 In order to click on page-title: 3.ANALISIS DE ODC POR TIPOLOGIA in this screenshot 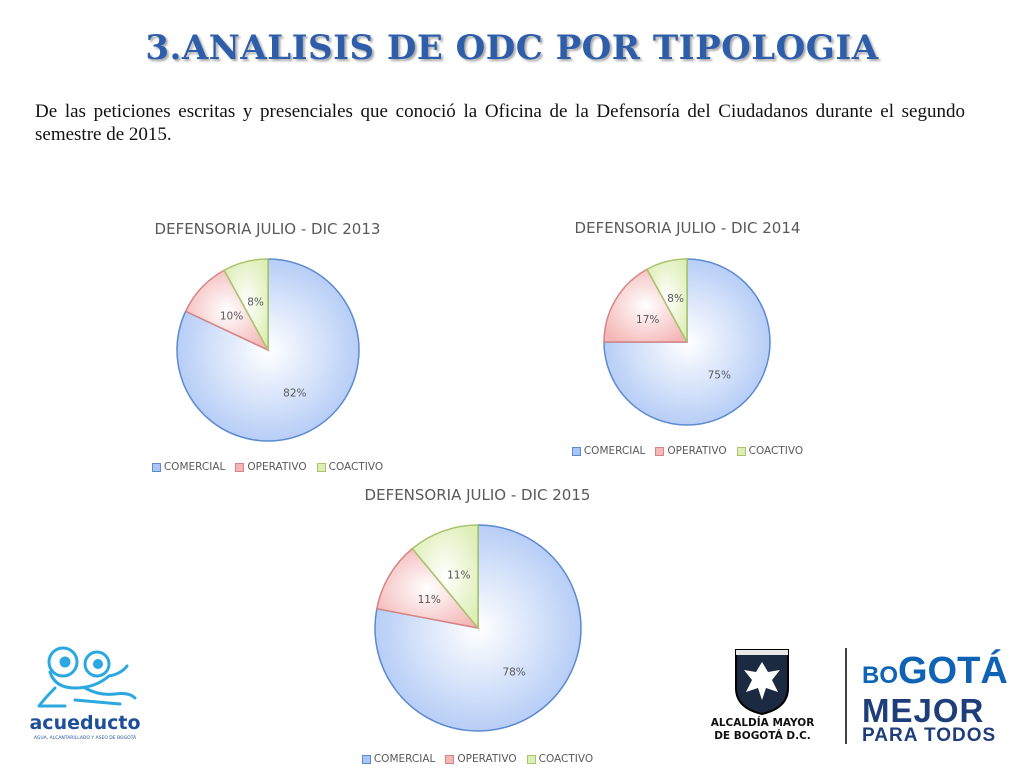, I will do `click(512, 48)`.